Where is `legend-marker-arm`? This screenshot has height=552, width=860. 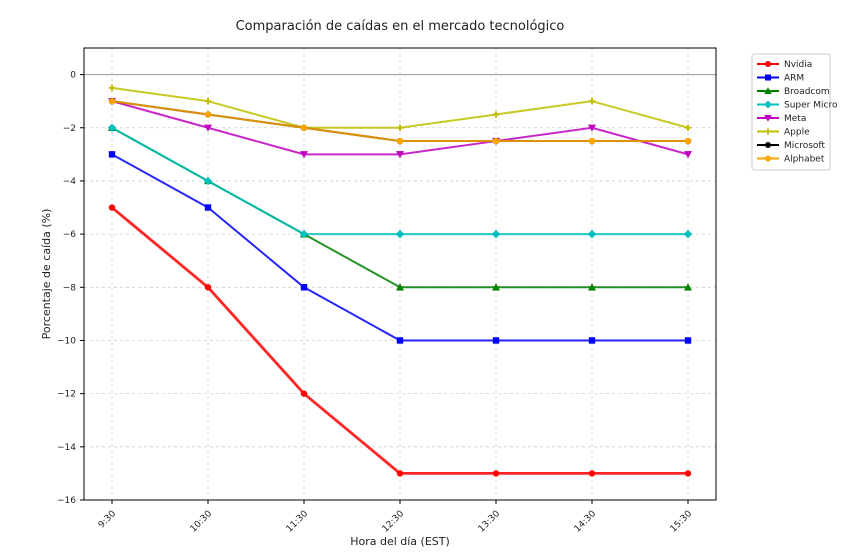
legend-marker-arm is located at coordinates (768, 77).